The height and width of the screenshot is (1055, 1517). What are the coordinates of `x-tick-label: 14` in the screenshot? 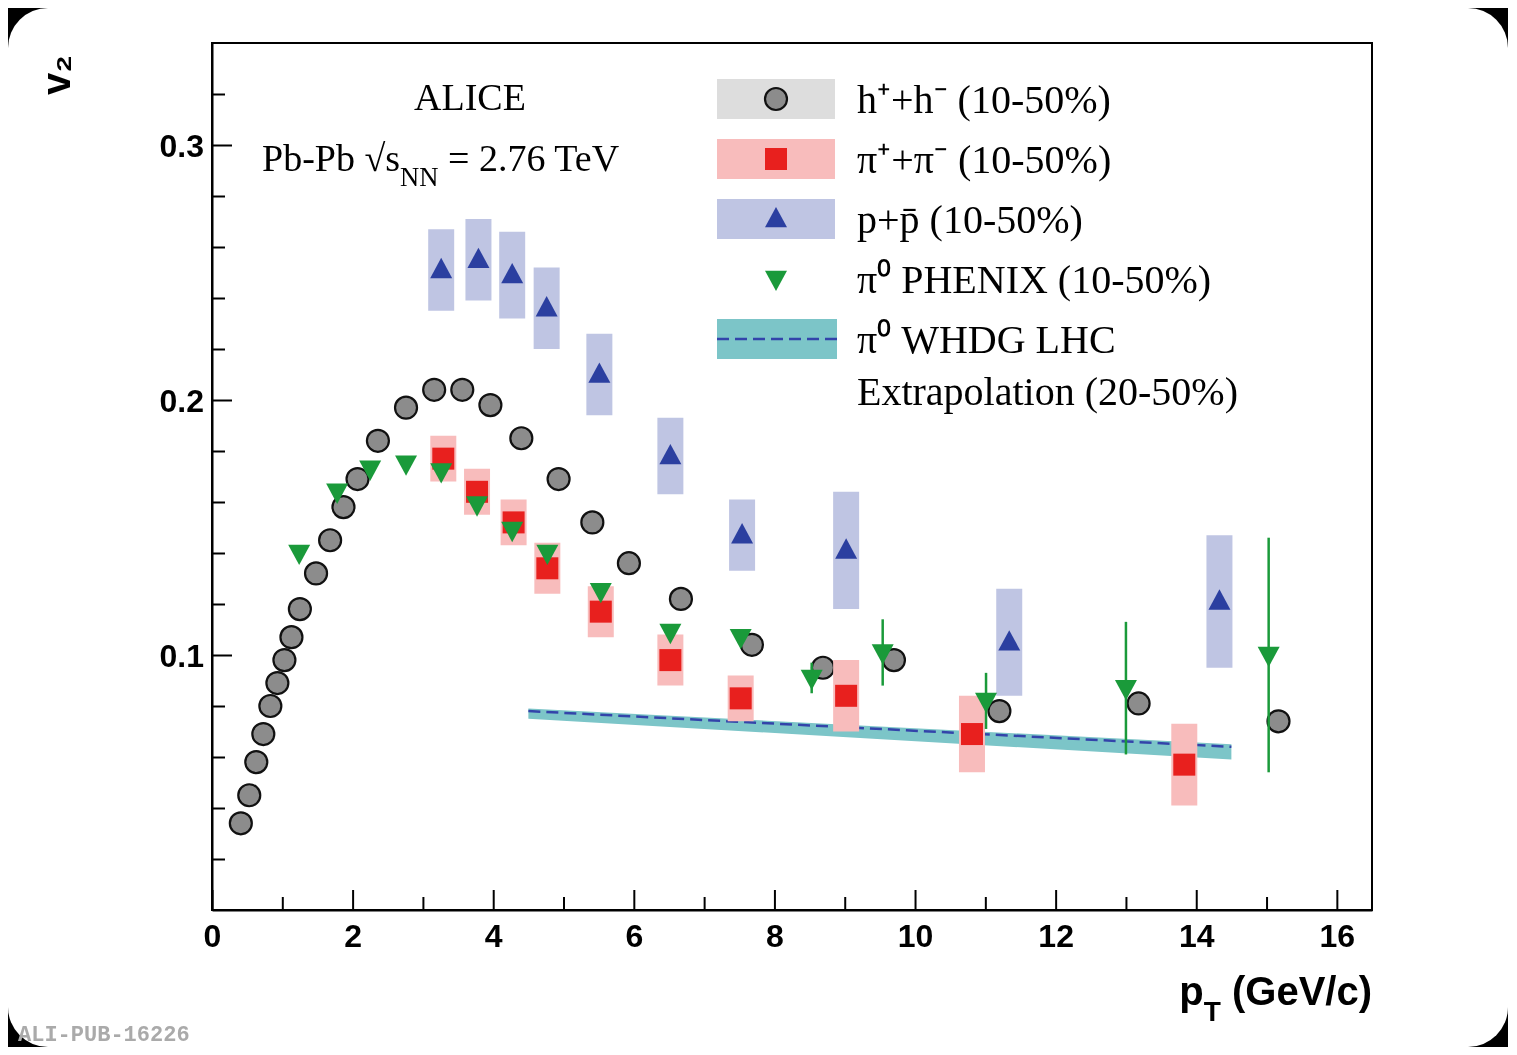 It's located at (1196, 935).